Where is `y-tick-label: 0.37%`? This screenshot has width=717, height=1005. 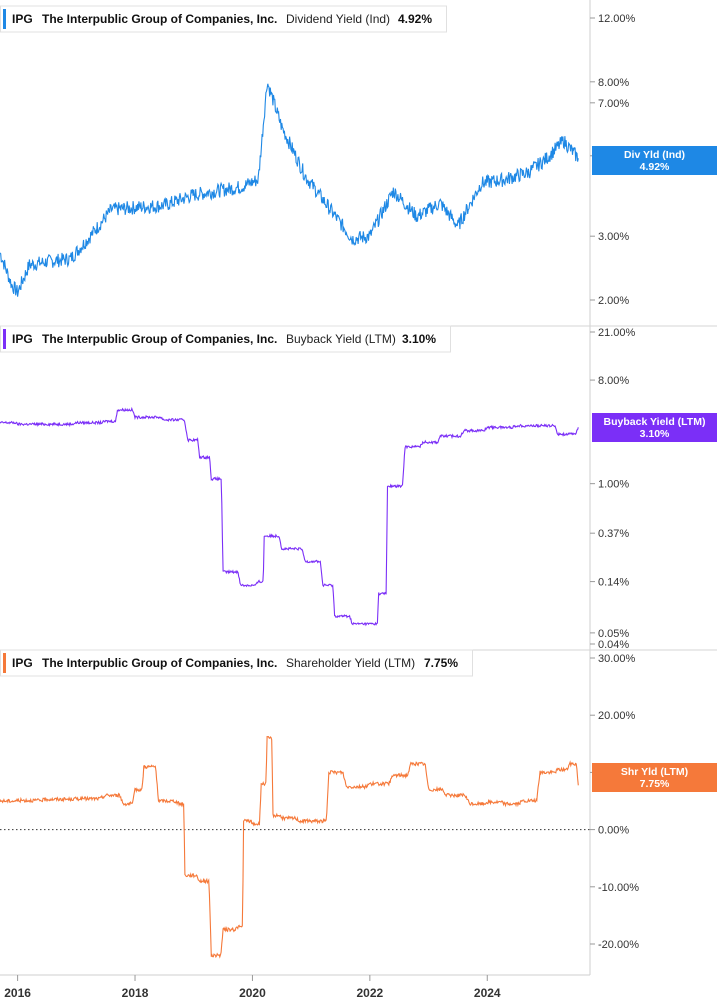
y-tick-label: 0.37% is located at coordinates (613, 534).